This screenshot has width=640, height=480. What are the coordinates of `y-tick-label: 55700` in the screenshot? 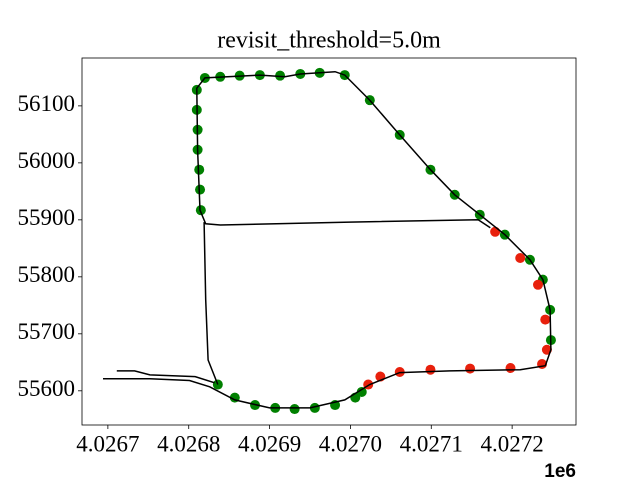 It's located at (47, 331).